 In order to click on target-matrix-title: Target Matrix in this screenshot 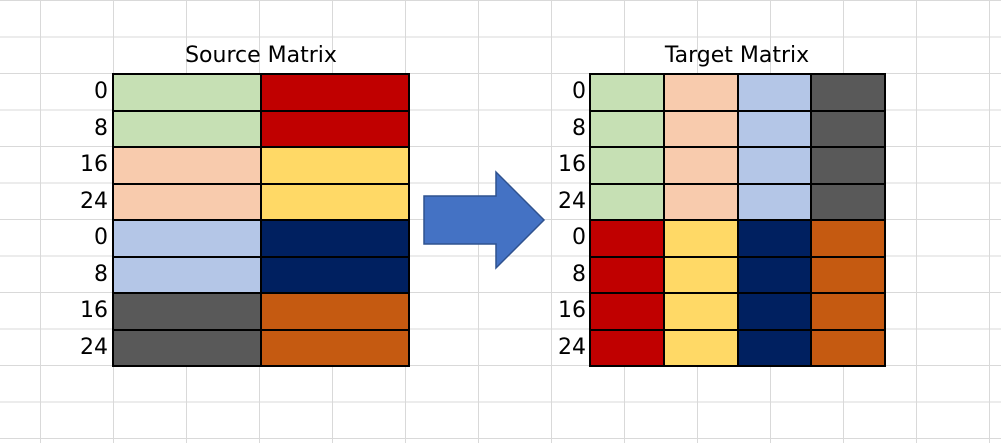, I will do `click(737, 55)`.